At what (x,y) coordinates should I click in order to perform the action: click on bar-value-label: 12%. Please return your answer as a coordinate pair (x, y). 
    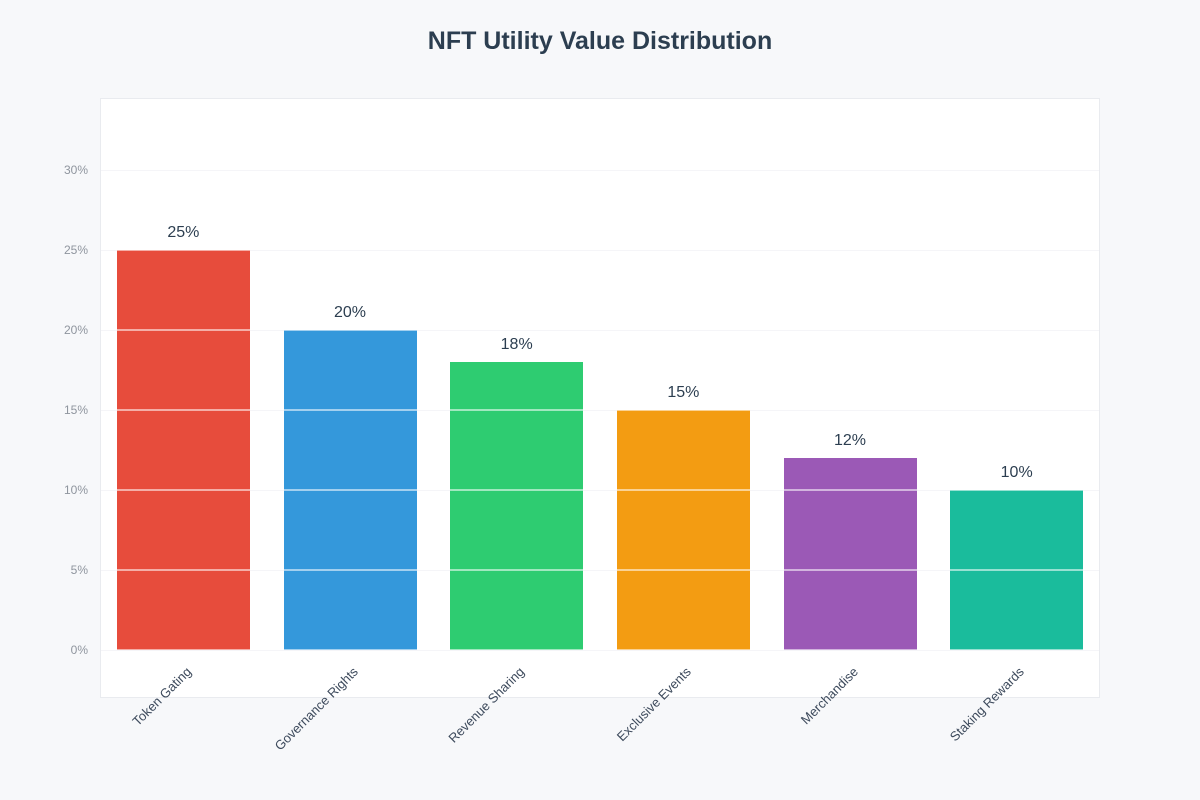
    Looking at the image, I should click on (850, 440).